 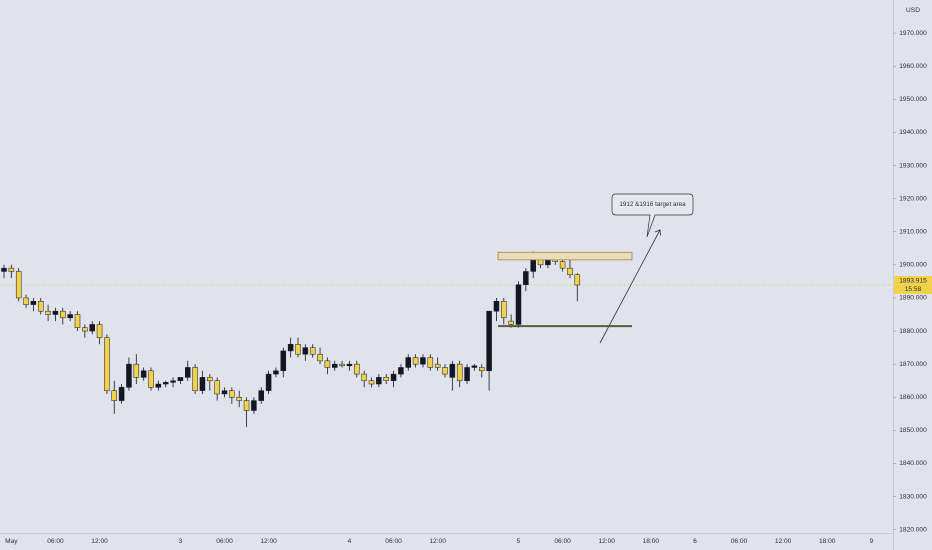 What do you see at coordinates (913, 463) in the screenshot?
I see `y-tick-label: 1840.000` at bounding box center [913, 463].